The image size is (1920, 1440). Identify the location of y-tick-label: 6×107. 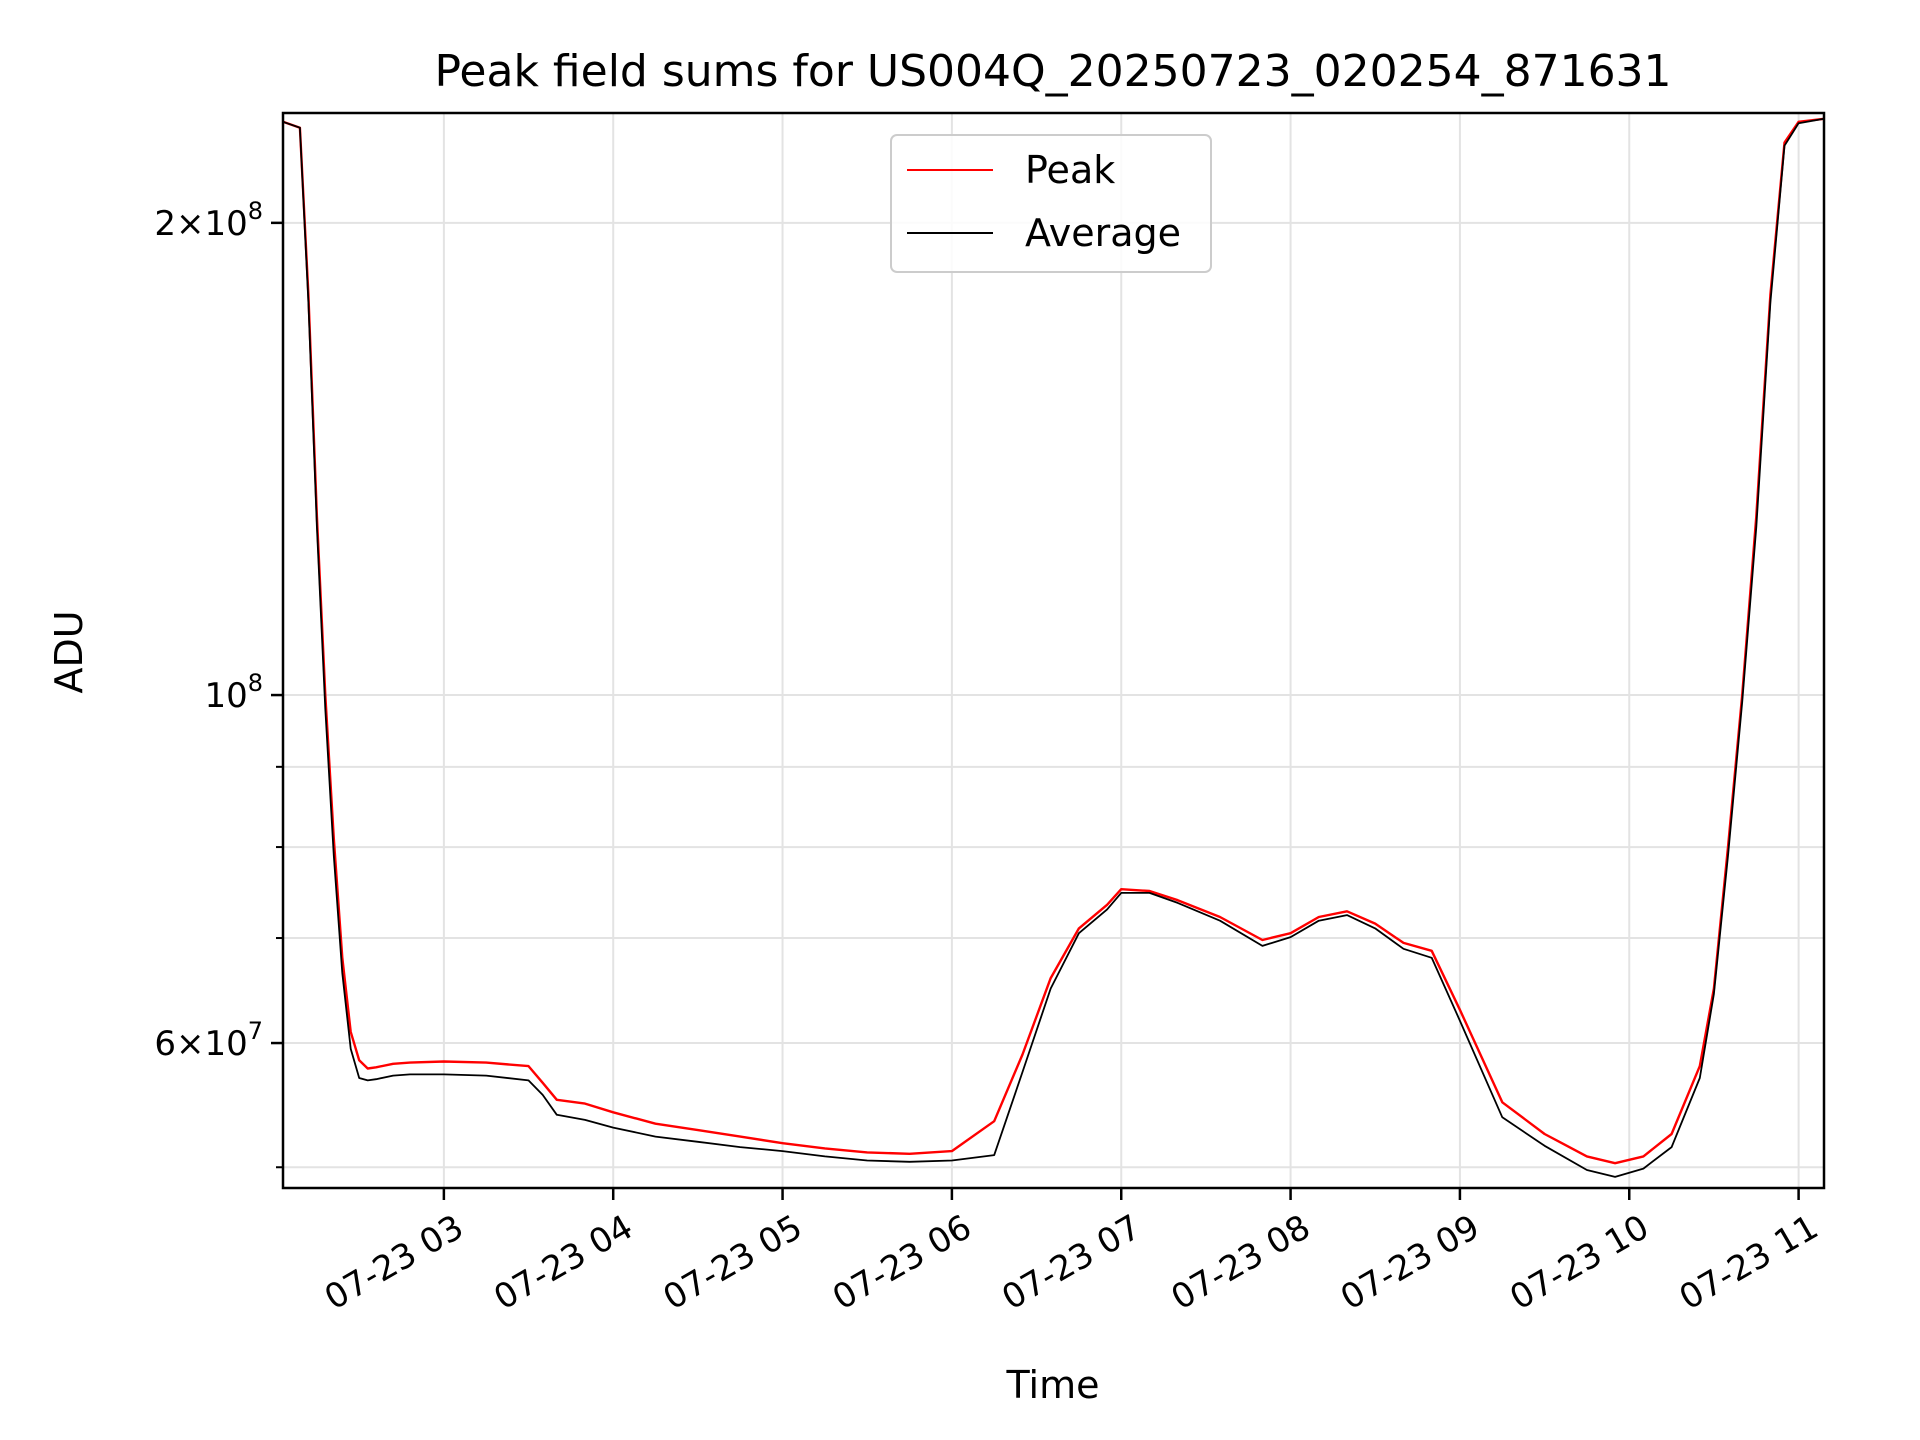
(208, 1040).